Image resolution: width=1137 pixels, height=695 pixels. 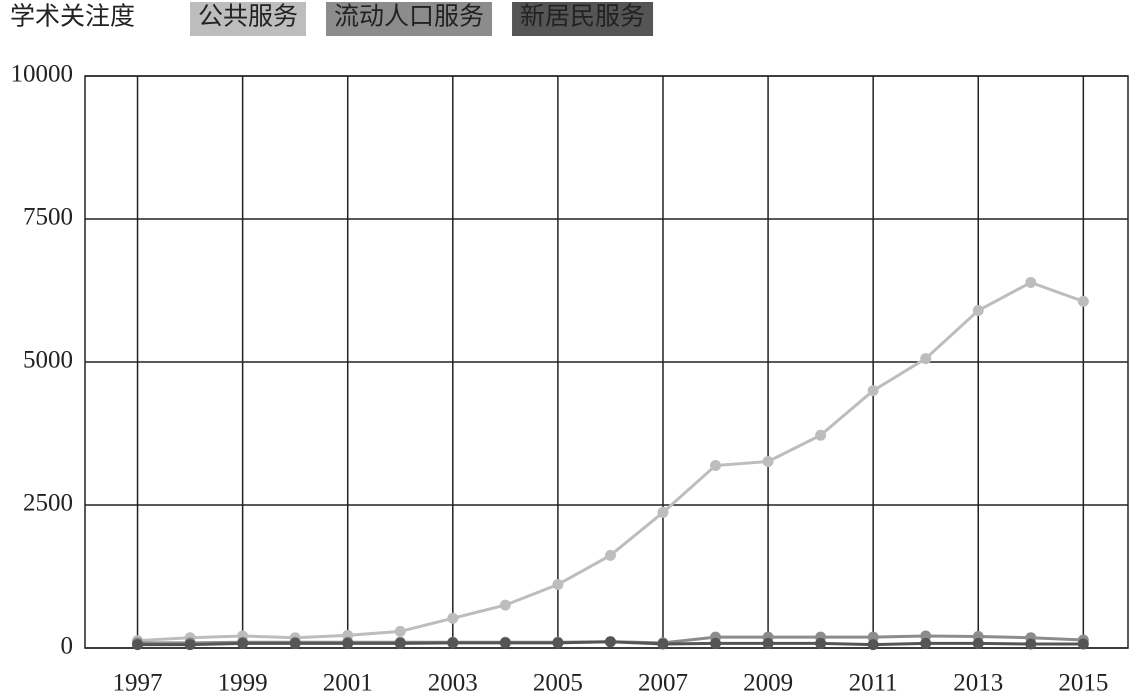 I want to click on x-tick-label: 1999, so click(x=243, y=682).